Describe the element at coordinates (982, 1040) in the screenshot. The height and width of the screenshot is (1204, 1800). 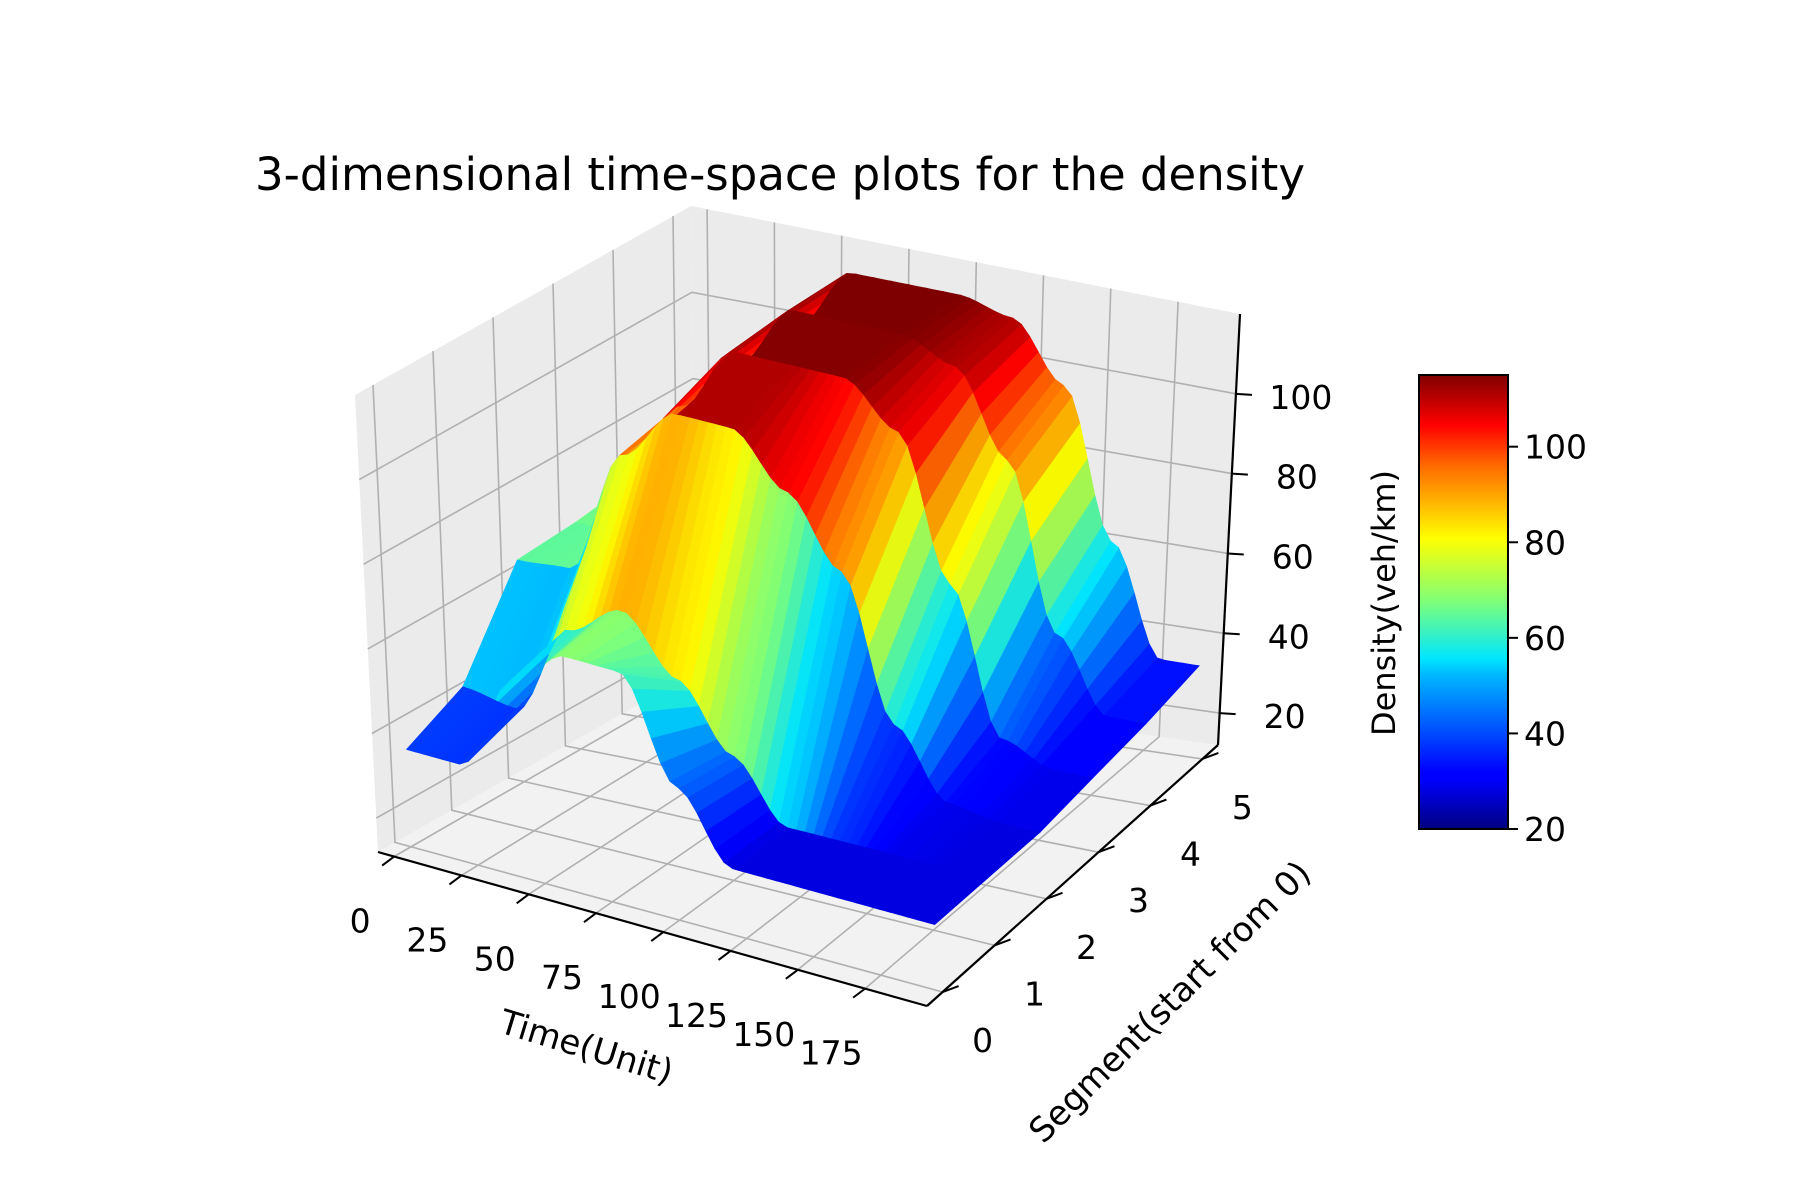
I see `y-tick-label: 0` at that location.